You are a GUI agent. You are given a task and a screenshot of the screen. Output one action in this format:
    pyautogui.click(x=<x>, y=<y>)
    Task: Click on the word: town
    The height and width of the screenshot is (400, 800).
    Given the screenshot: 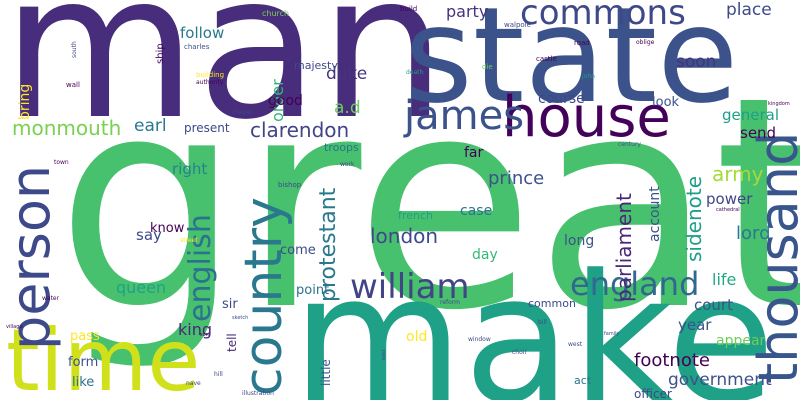 What is the action you would take?
    pyautogui.click(x=61, y=162)
    